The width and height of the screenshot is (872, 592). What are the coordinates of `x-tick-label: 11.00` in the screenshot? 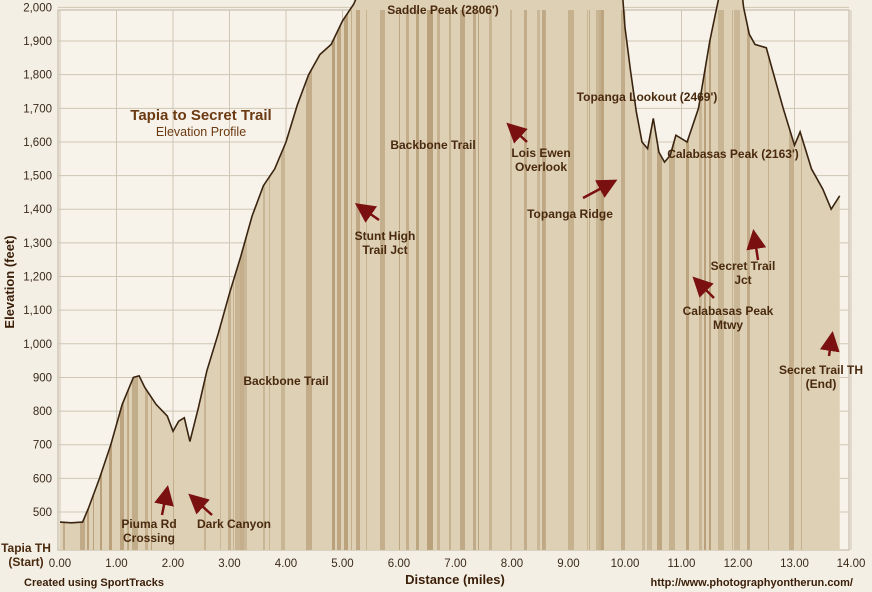 It's located at (682, 564).